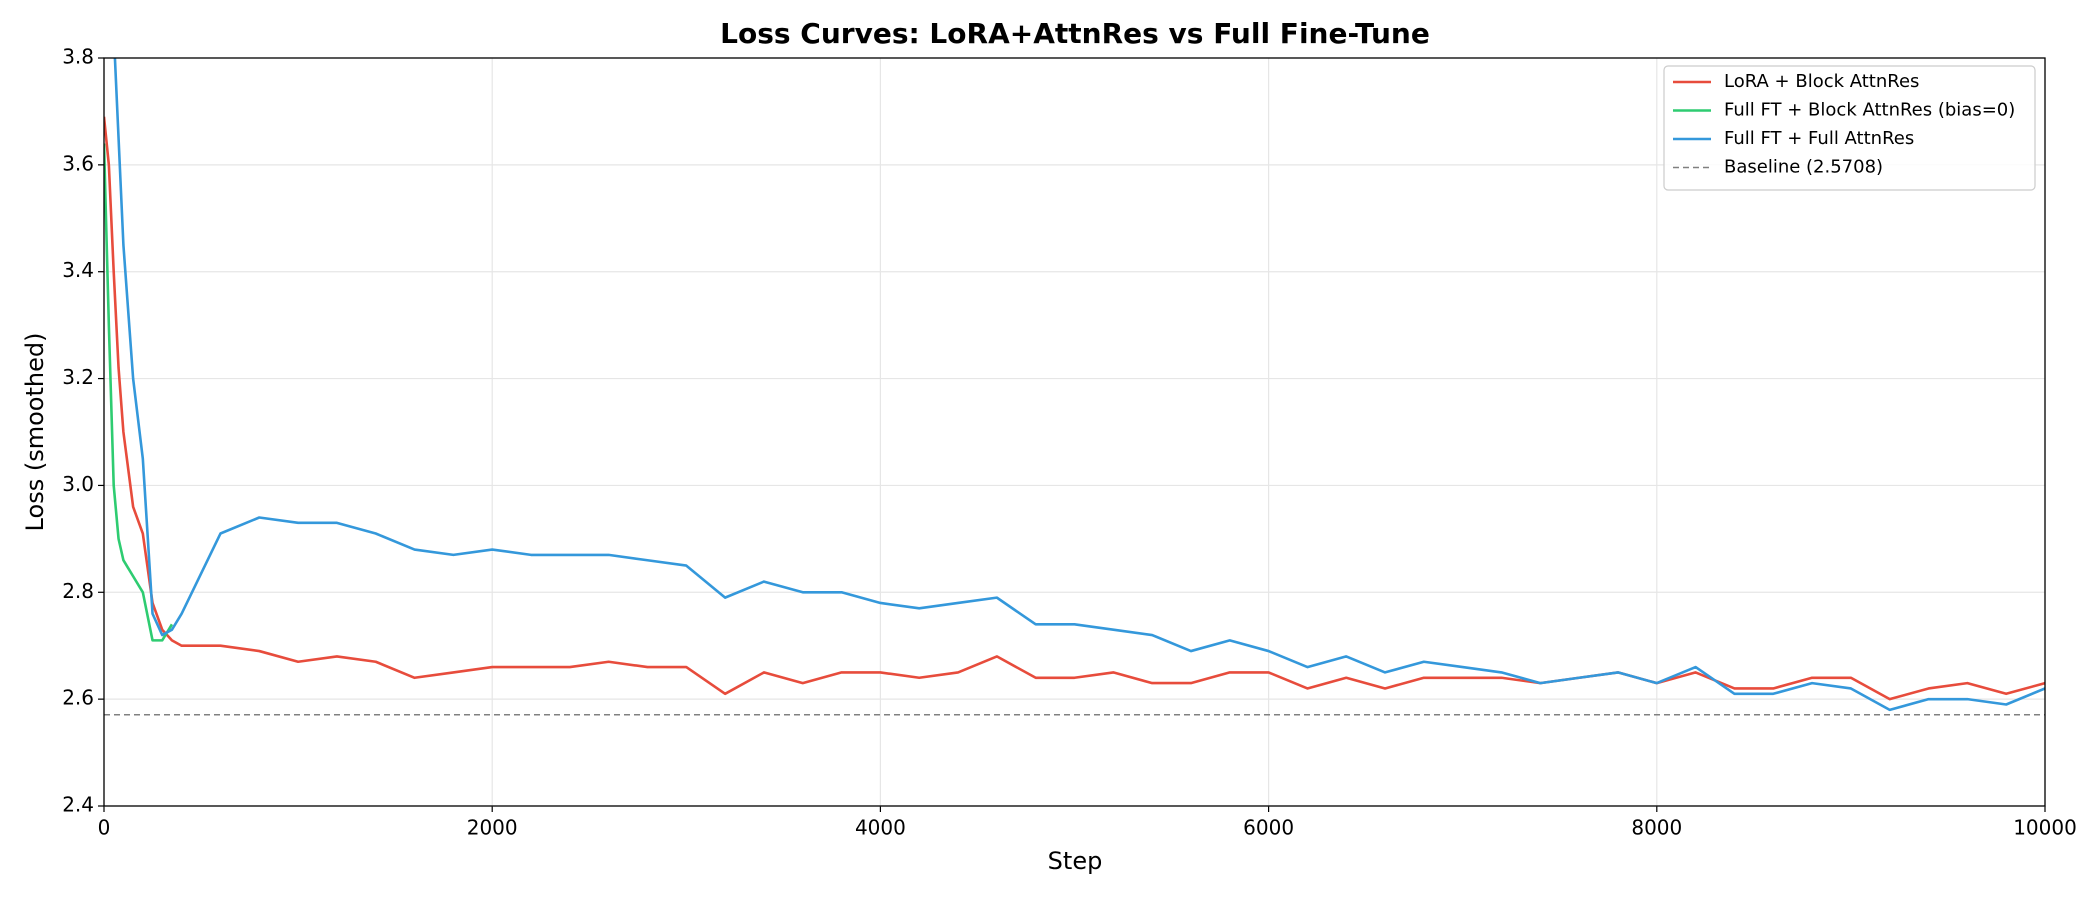 This screenshot has height=900, width=2100. I want to click on y-tick-label: 2.6, so click(78, 698).